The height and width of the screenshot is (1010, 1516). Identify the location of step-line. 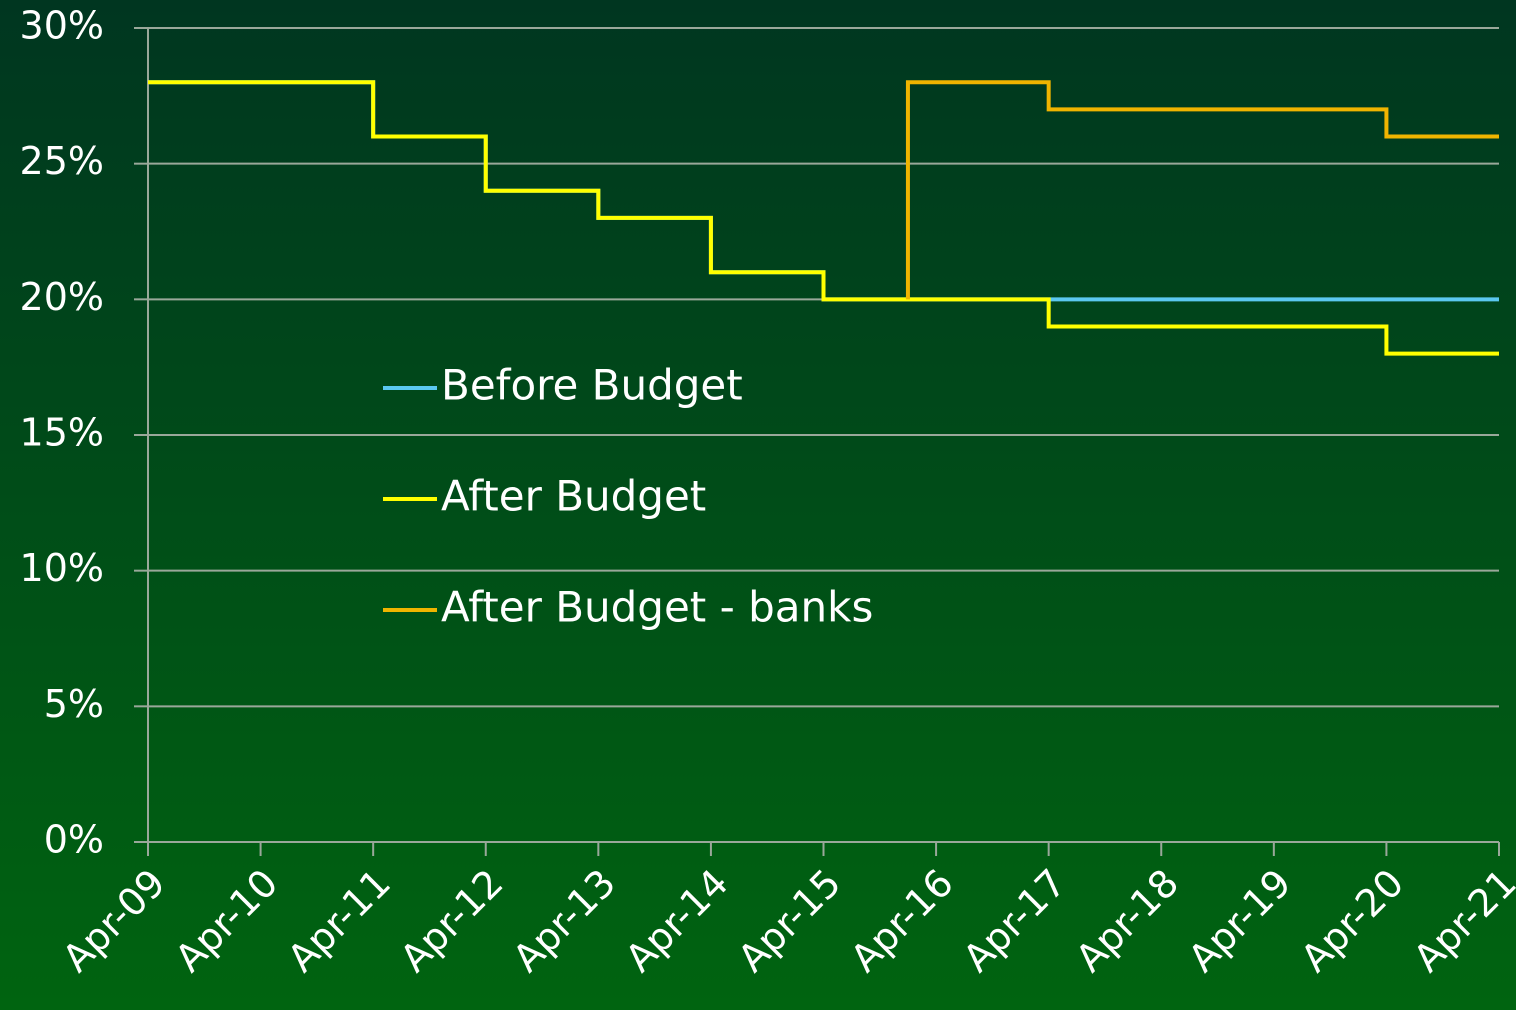
(1202, 190).